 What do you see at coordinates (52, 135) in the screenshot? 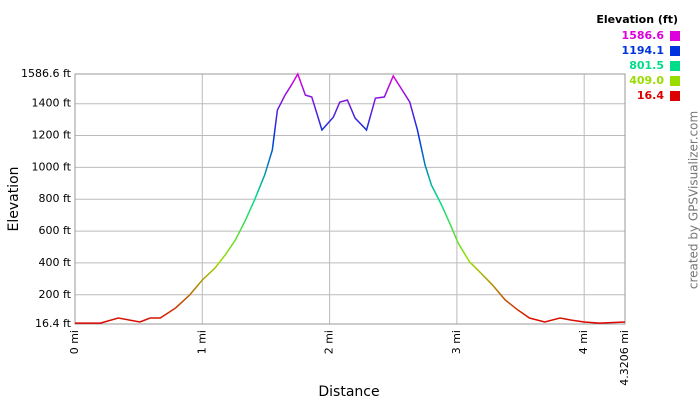
I see `y-tick-label: 1200 ft` at bounding box center [52, 135].